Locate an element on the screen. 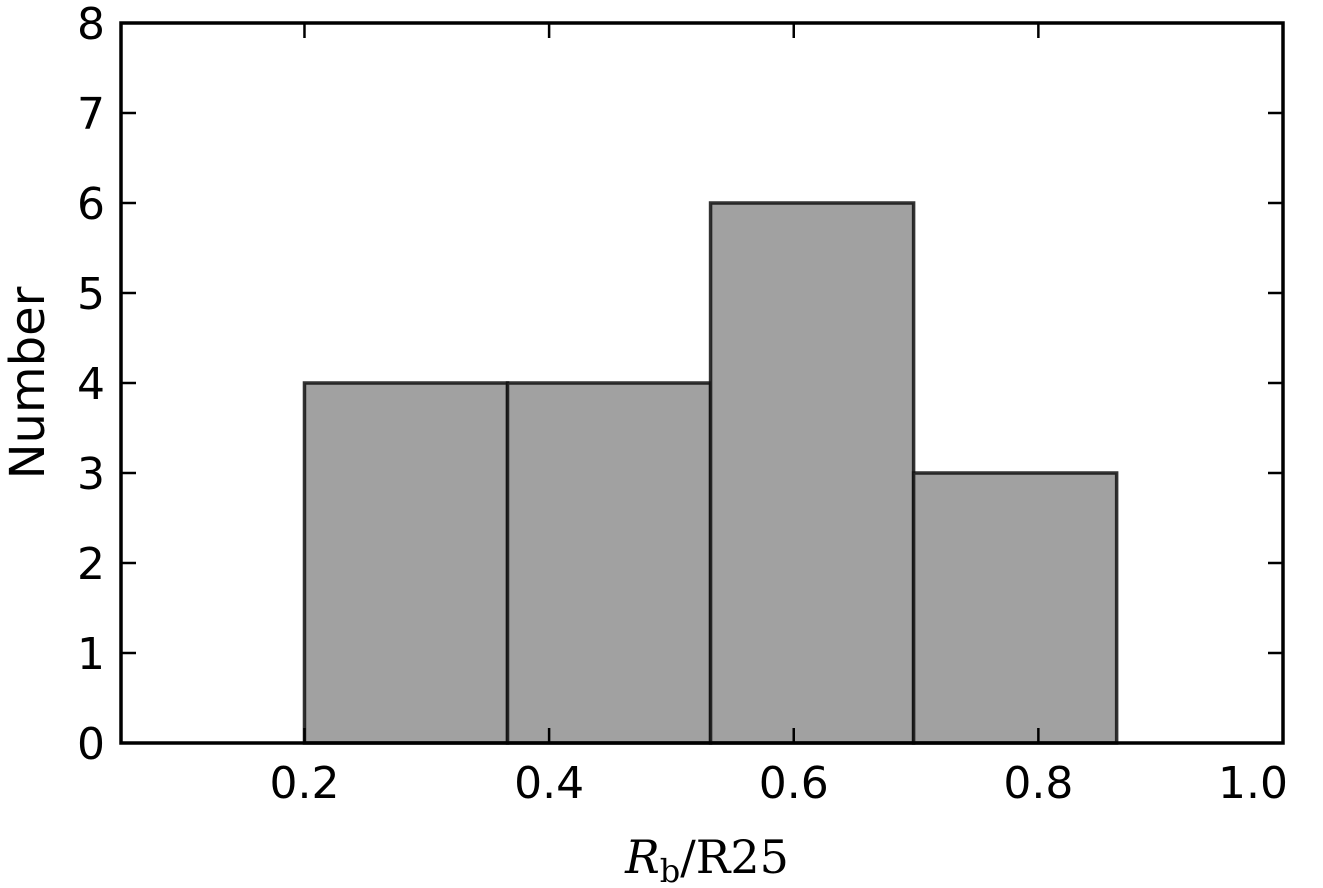  y-tick-label-6: 6 is located at coordinates (91, 204).